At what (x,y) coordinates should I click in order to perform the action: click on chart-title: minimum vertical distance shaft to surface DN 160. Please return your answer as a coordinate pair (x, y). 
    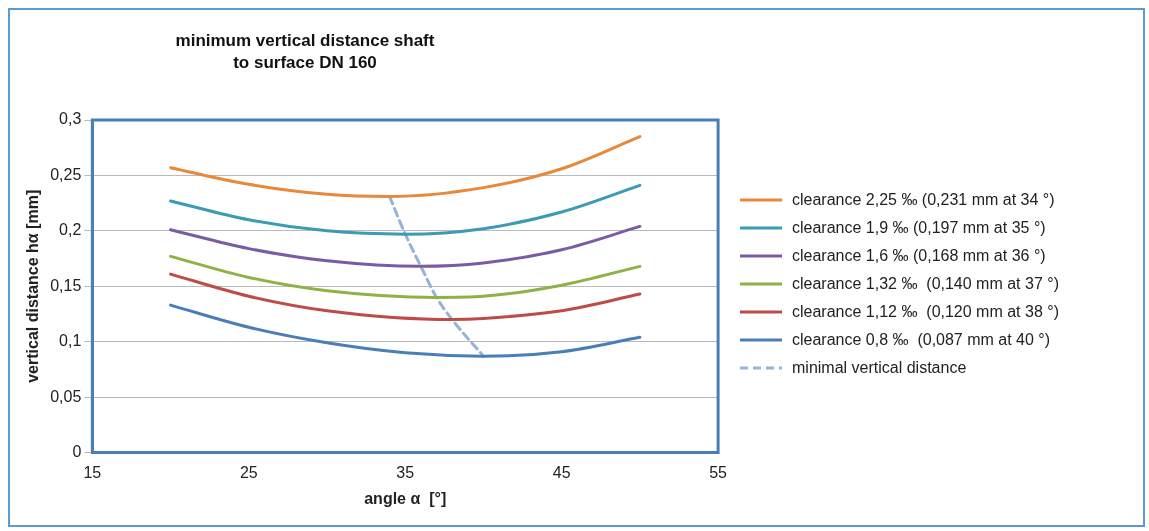
    Looking at the image, I should click on (305, 52).